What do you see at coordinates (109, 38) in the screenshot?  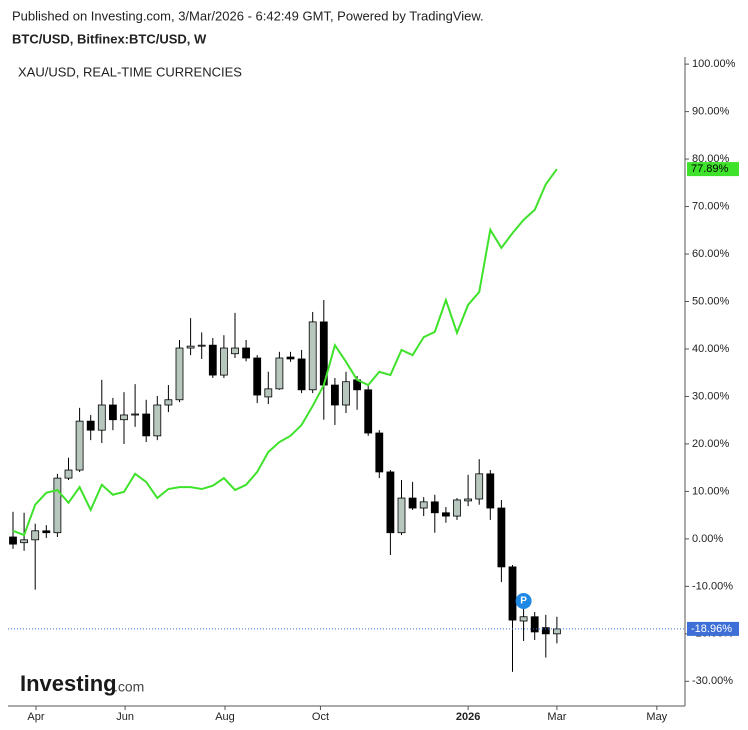 I see `main-series-name: BTC/USD, Bitfinex:BTC/USD, W` at bounding box center [109, 38].